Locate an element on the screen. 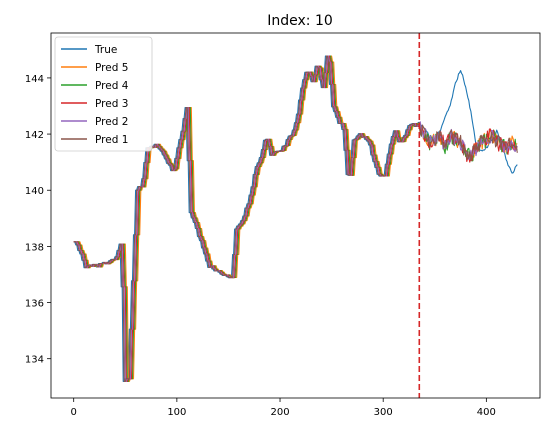 The width and height of the screenshot is (552, 435). legend-box is located at coordinates (103, 94).